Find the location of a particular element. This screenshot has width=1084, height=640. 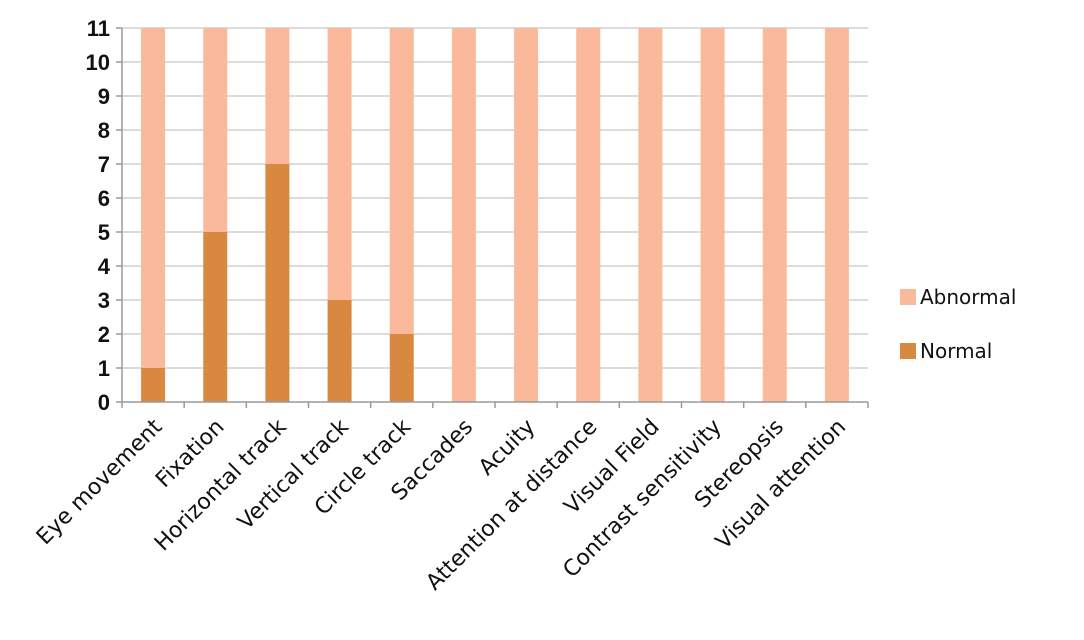

y-tick-label-3: 3 is located at coordinates (104, 300).